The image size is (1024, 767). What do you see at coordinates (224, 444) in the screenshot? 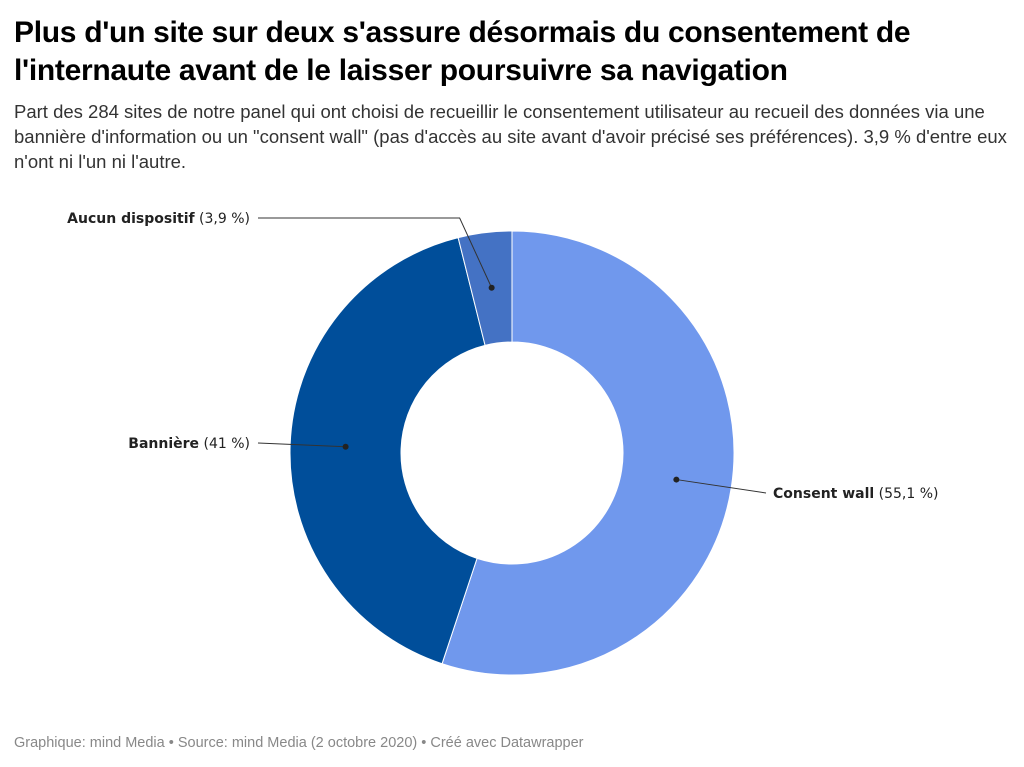
I see `slice-label-value: (41 %)` at bounding box center [224, 444].